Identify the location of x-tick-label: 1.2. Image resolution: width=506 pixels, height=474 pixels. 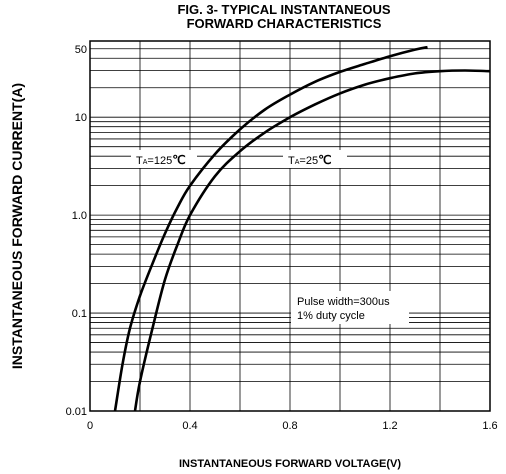
(389, 426).